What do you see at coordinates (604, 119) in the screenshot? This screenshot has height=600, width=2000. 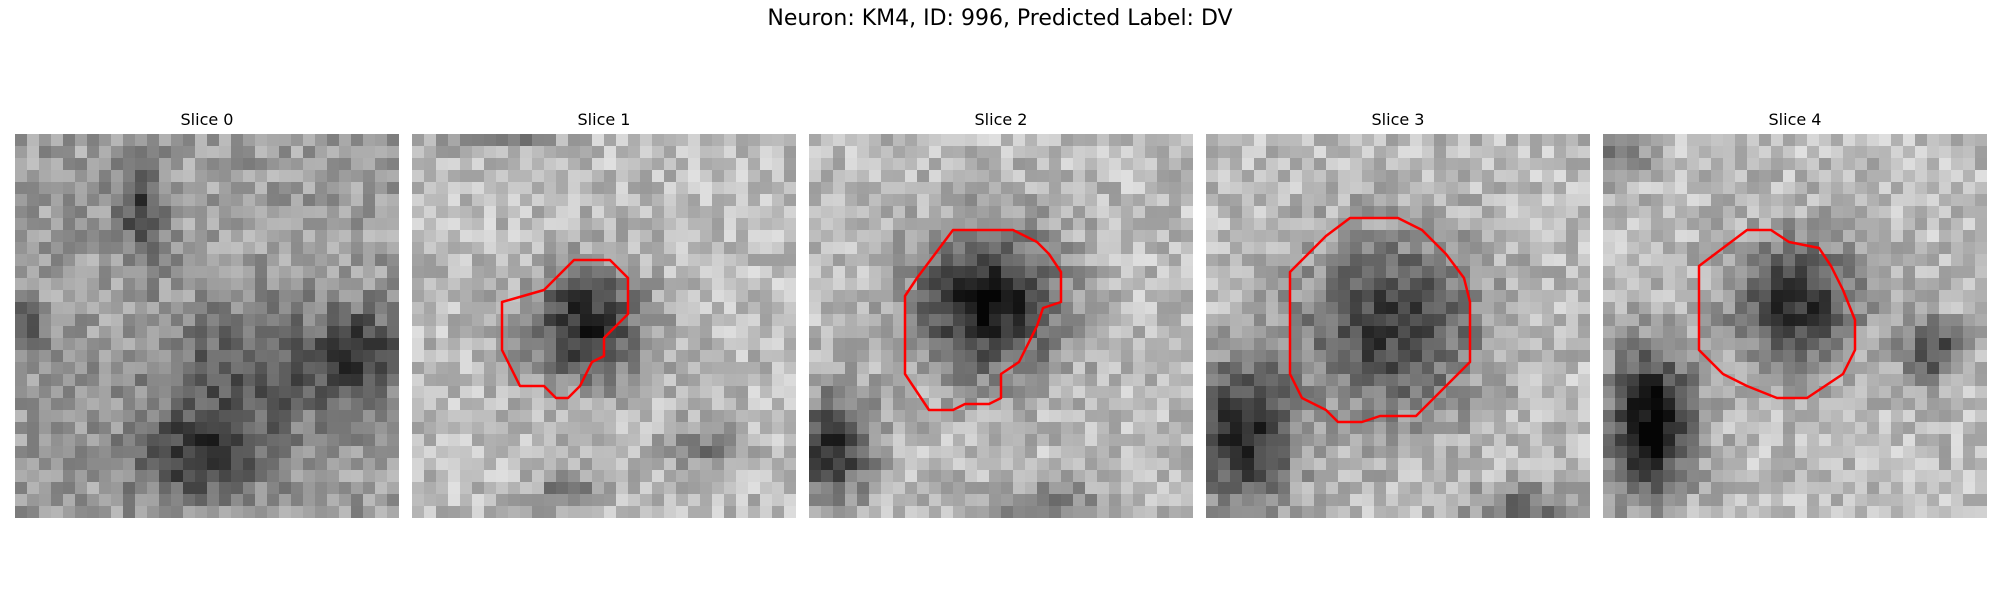 I see `slice-title: Slice 1` at bounding box center [604, 119].